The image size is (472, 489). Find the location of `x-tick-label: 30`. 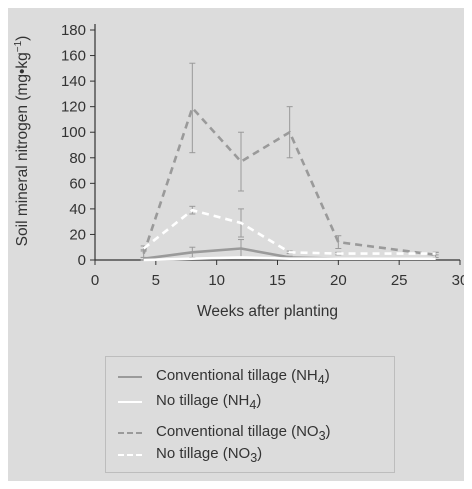

x-tick-label: 30 is located at coordinates (458, 280).